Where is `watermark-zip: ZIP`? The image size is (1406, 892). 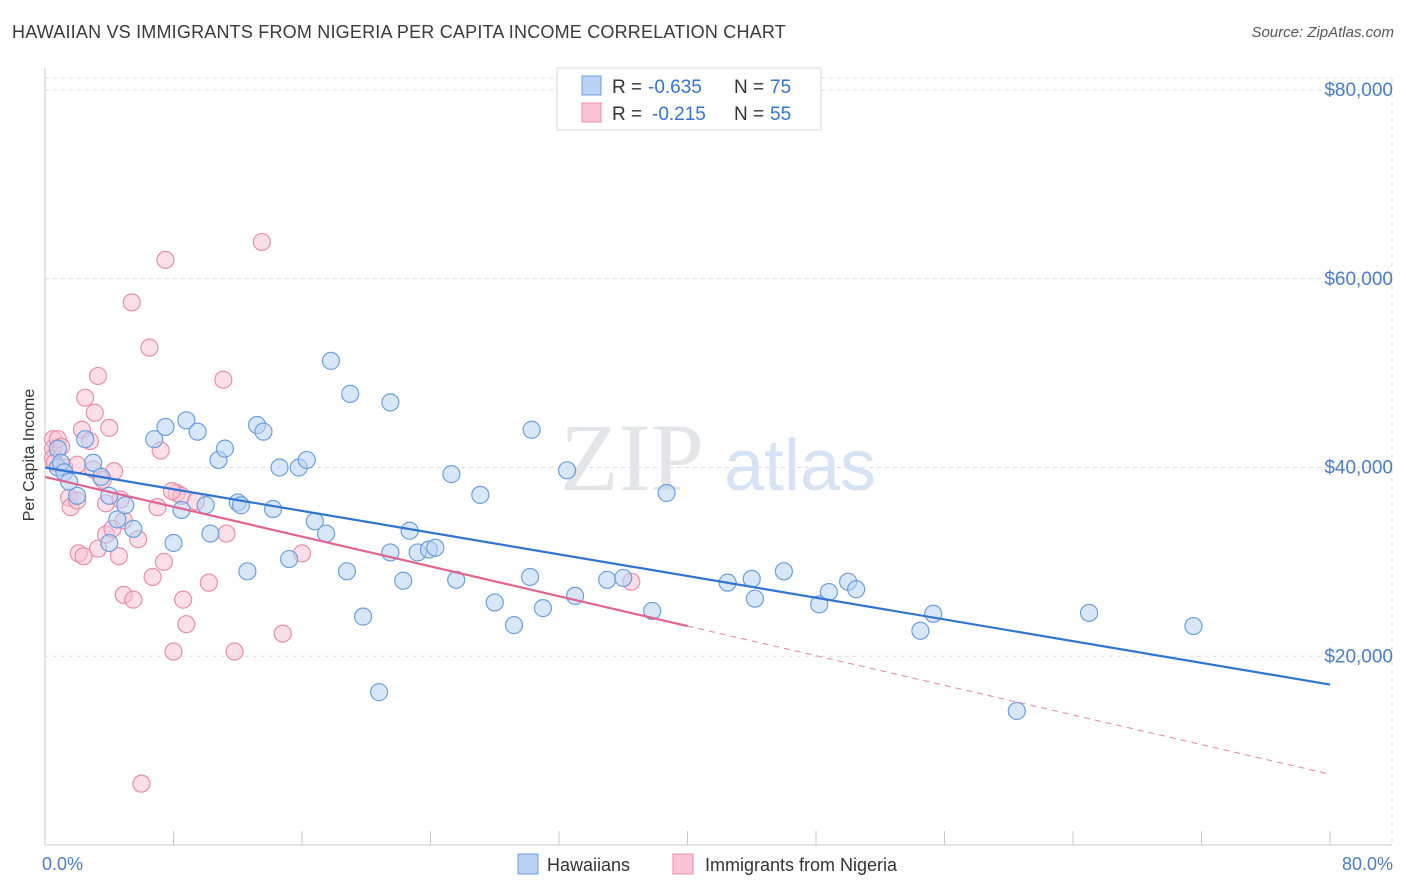 watermark-zip: ZIP is located at coordinates (632, 457).